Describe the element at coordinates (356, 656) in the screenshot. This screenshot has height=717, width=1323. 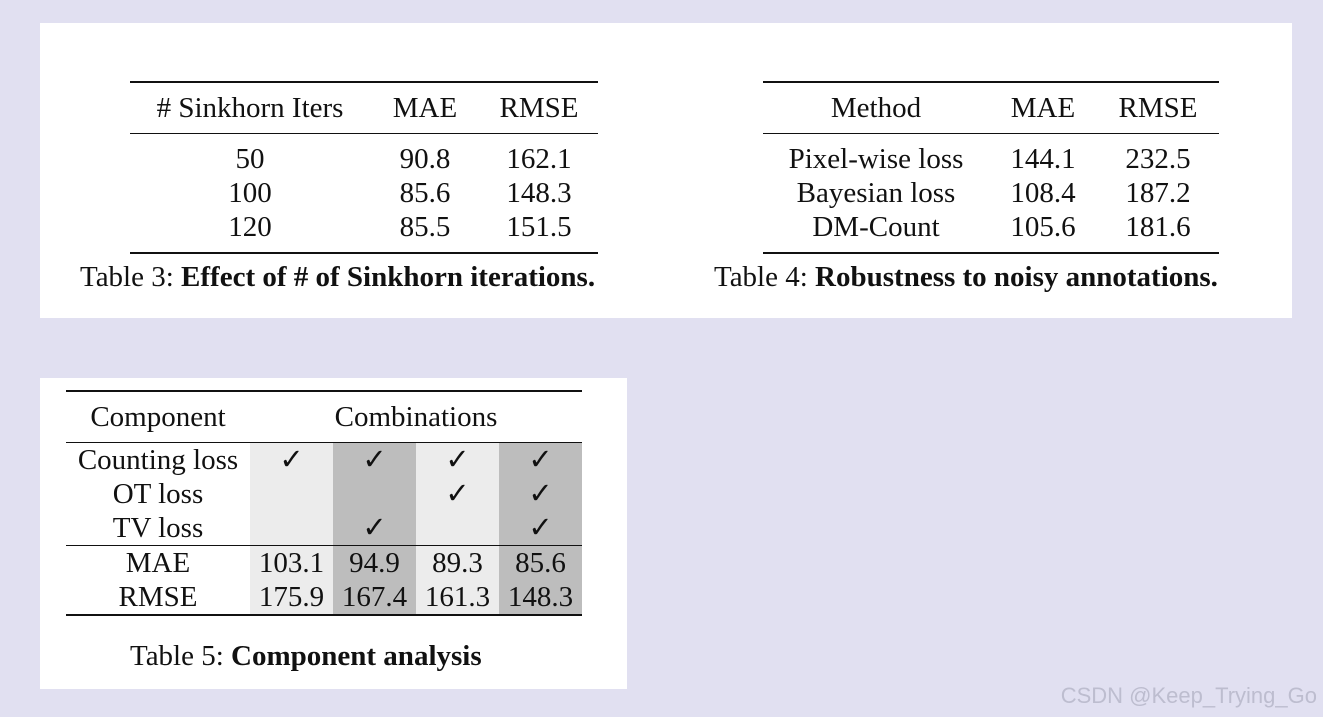
I see `caption-text: Component analysis` at that location.